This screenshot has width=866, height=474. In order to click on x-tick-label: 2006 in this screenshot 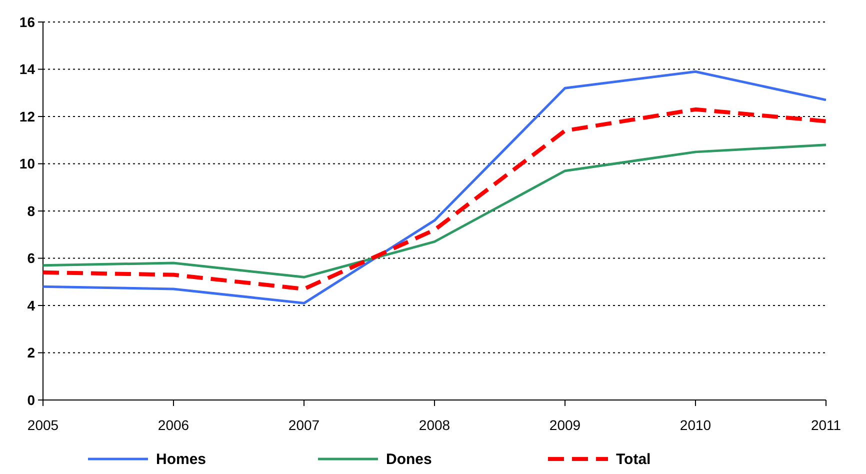, I will do `click(174, 425)`.